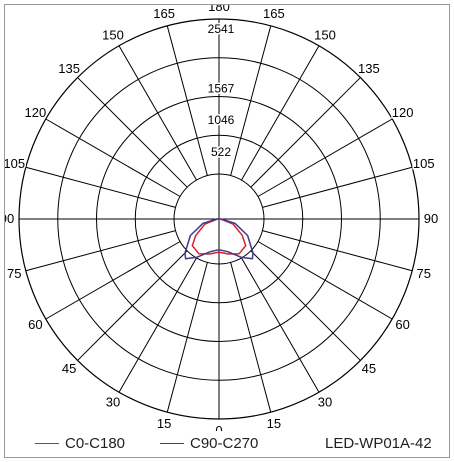 This screenshot has height=462, width=454. I want to click on legend: C0-C180 C90-C270 LED-WP01A-42, so click(228, 443).